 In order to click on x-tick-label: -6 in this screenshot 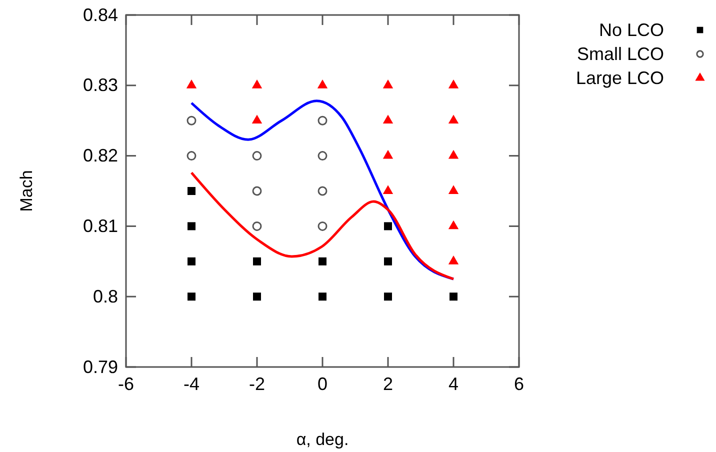, I will do `click(126, 384)`.